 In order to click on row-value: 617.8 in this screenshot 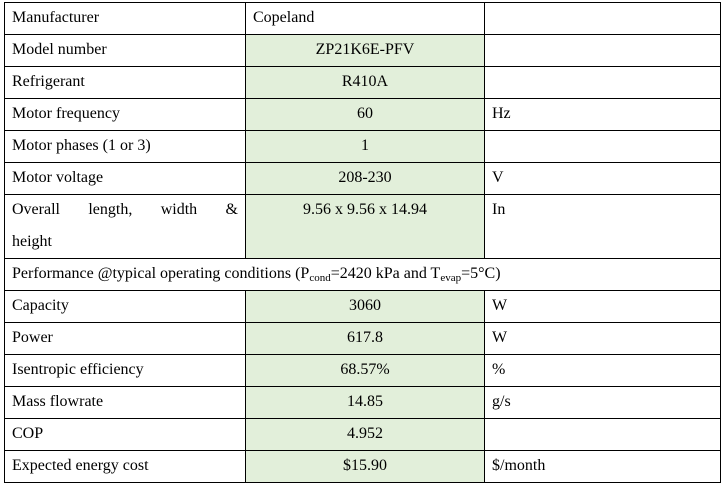, I will do `click(365, 338)`.